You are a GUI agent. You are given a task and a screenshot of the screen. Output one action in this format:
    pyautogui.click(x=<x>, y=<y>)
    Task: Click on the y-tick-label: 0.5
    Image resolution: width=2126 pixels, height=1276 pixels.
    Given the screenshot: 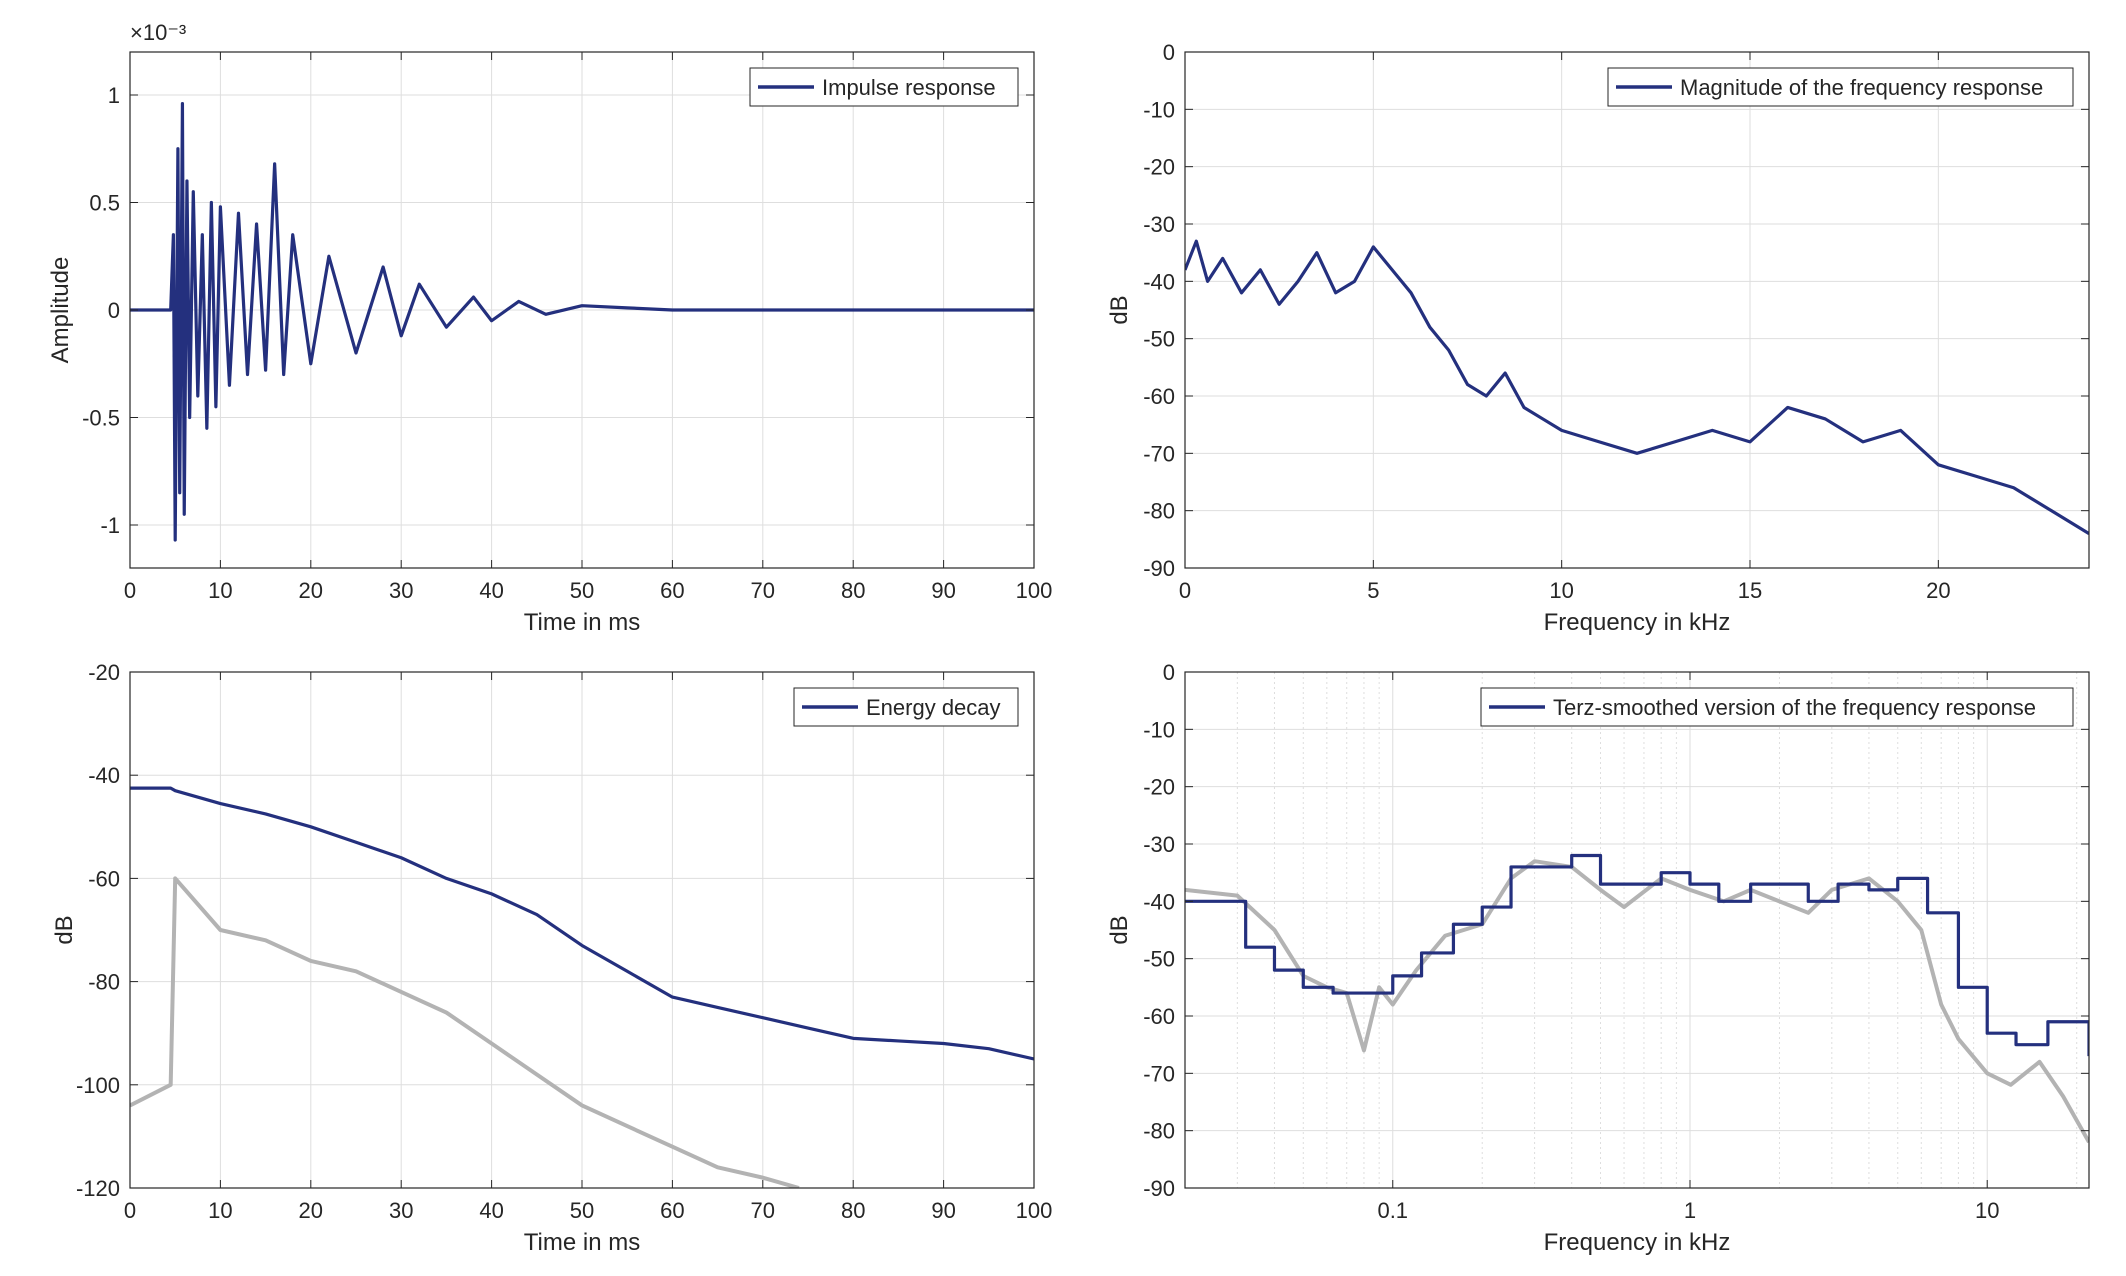 What is the action you would take?
    pyautogui.click(x=104, y=203)
    